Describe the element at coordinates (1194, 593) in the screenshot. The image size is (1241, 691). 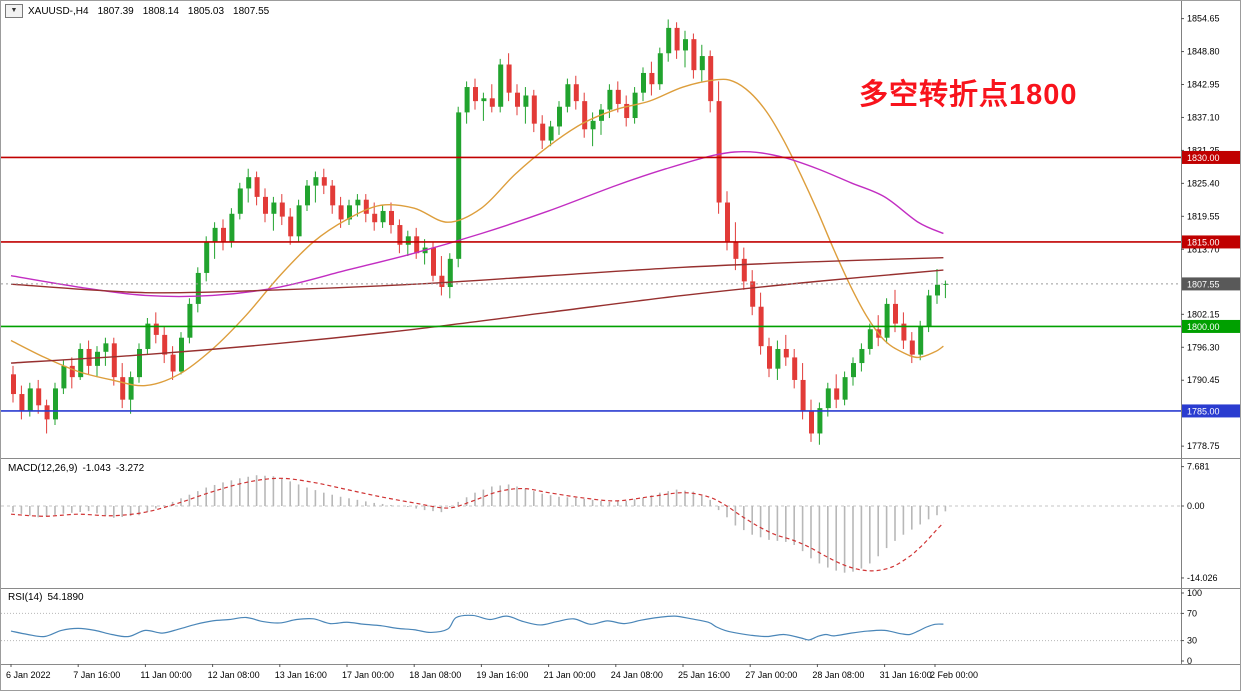
I see `rsi-axis-label: 100` at that location.